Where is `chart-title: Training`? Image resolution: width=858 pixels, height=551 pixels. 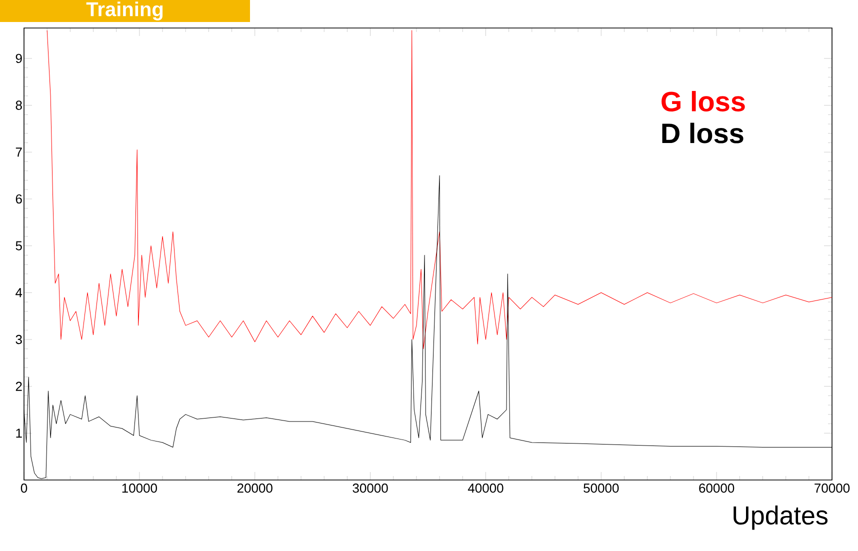 chart-title: Training is located at coordinates (124, 11).